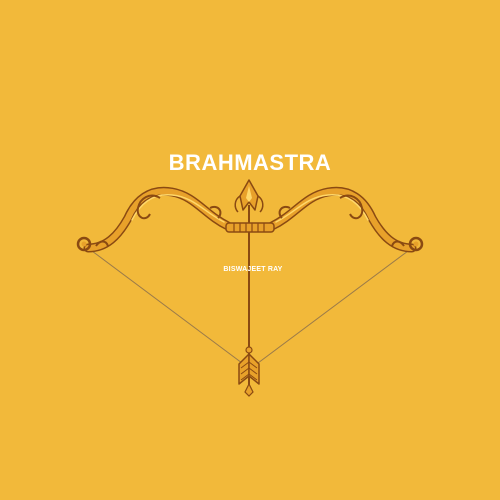 This screenshot has height=500, width=500. Describe the element at coordinates (154, 219) in the screenshot. I see `bow-left-limb` at that location.